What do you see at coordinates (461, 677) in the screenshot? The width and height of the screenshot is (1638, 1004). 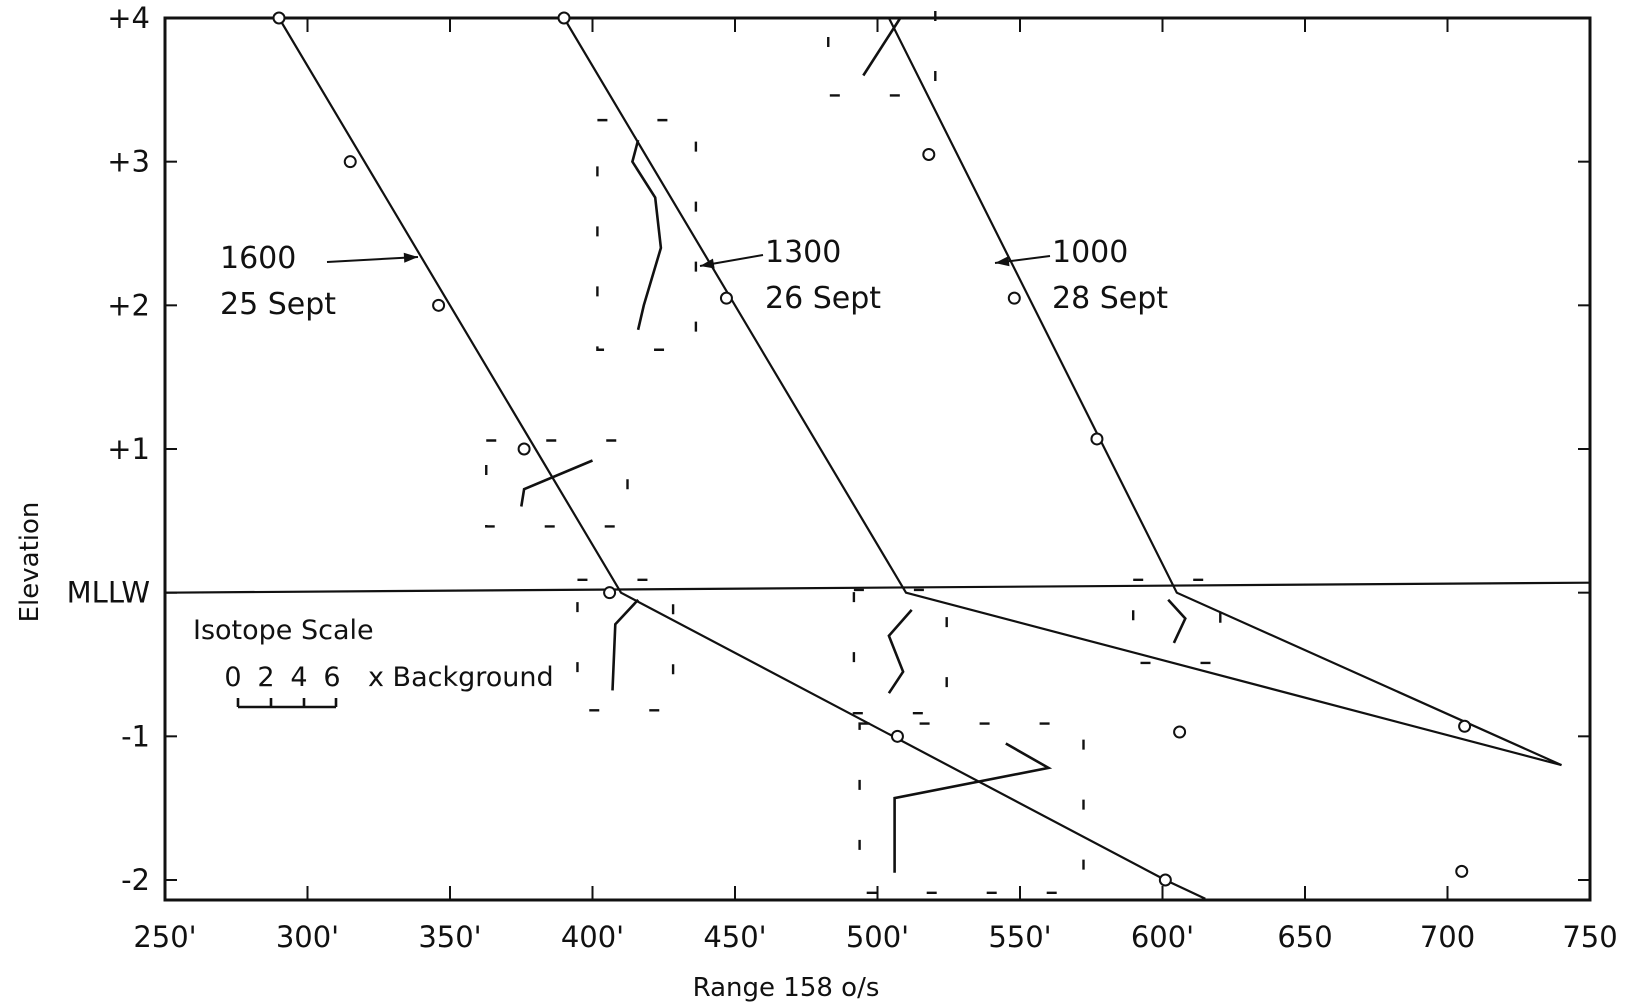 I see `isotope-scale-suffix: x Background` at bounding box center [461, 677].